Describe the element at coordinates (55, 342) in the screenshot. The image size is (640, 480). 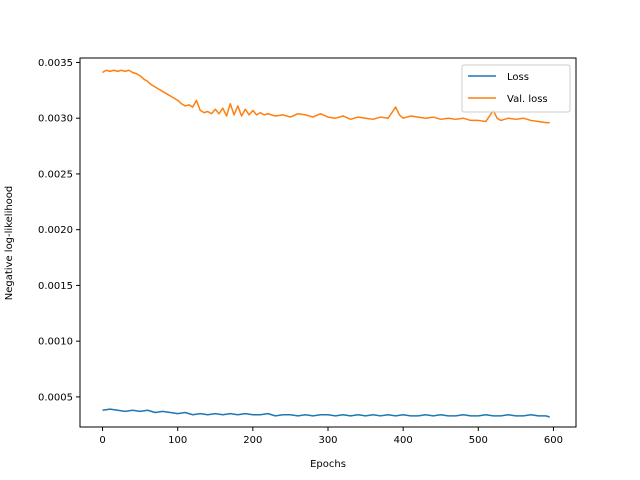
I see `y-tick-label: 0.0010` at that location.